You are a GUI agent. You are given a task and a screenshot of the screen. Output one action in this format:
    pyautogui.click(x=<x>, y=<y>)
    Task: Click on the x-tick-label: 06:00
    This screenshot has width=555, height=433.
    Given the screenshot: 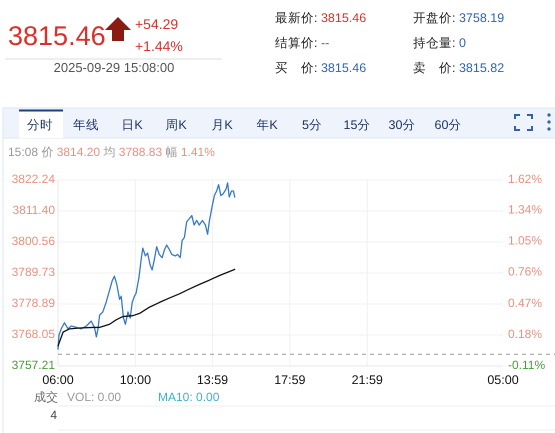 What is the action you would take?
    pyautogui.click(x=58, y=380)
    